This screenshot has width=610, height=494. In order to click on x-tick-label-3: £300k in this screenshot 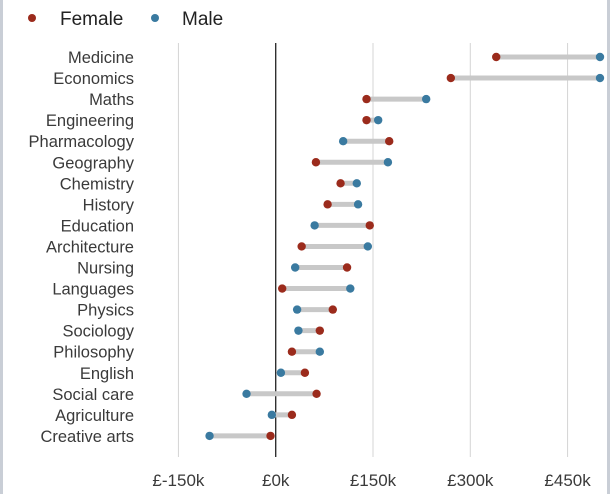, I will do `click(470, 480)`.